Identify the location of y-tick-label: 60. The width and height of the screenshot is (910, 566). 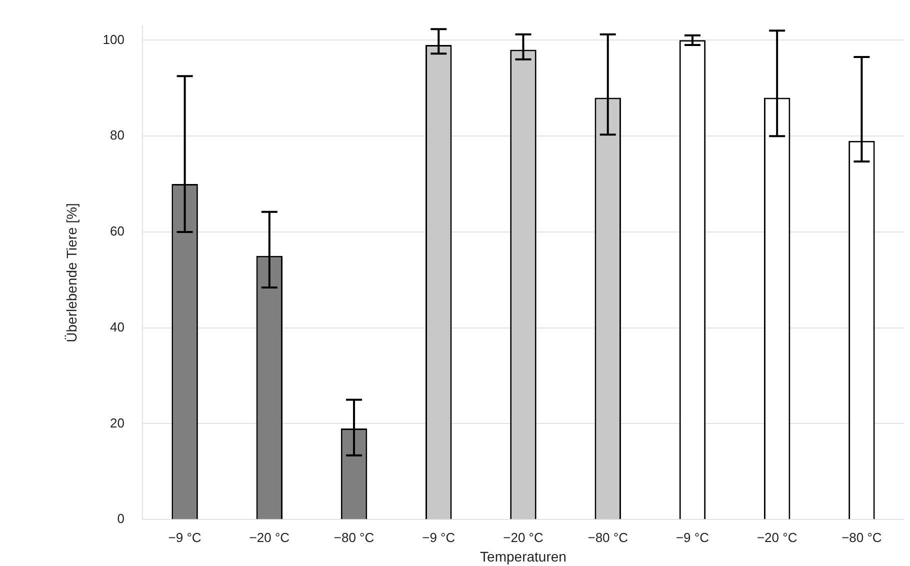
(117, 231).